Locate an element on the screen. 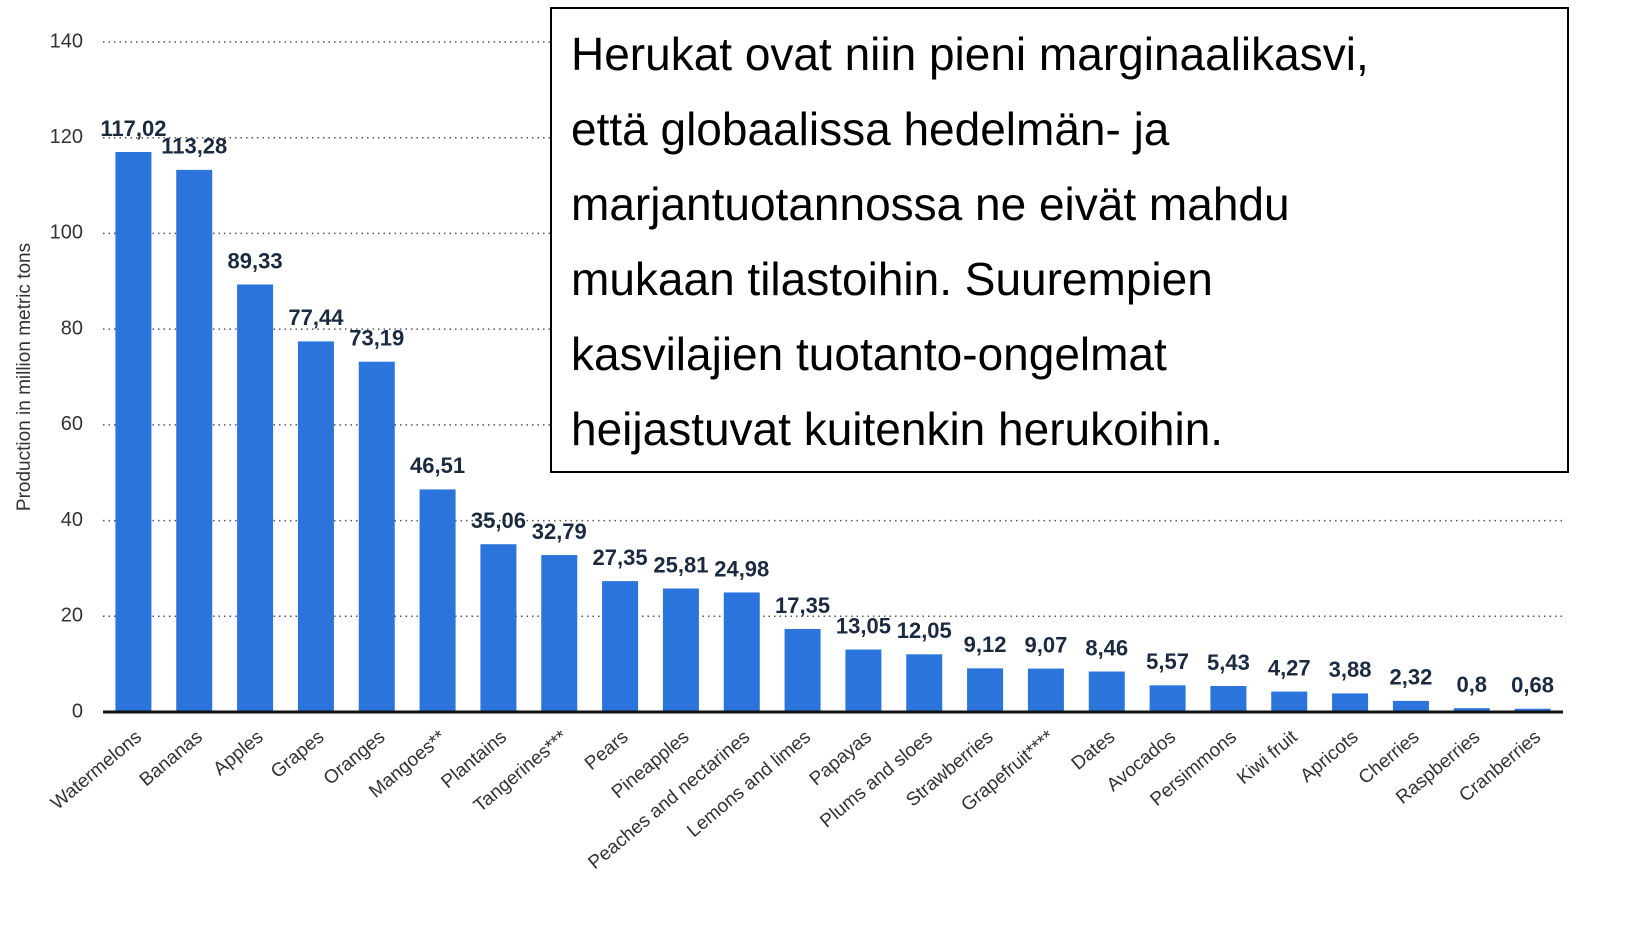 The width and height of the screenshot is (1631, 949). x-tick-label: Bananas is located at coordinates (171, 759).